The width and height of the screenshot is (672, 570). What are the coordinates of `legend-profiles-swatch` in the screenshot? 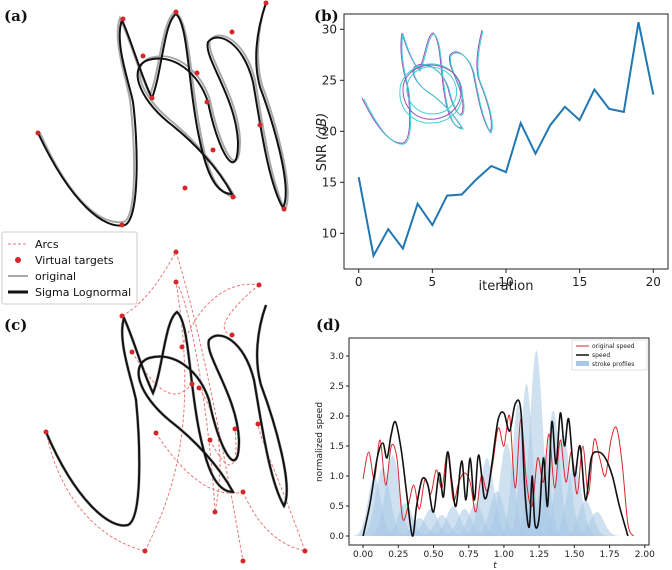 It's located at (582, 363).